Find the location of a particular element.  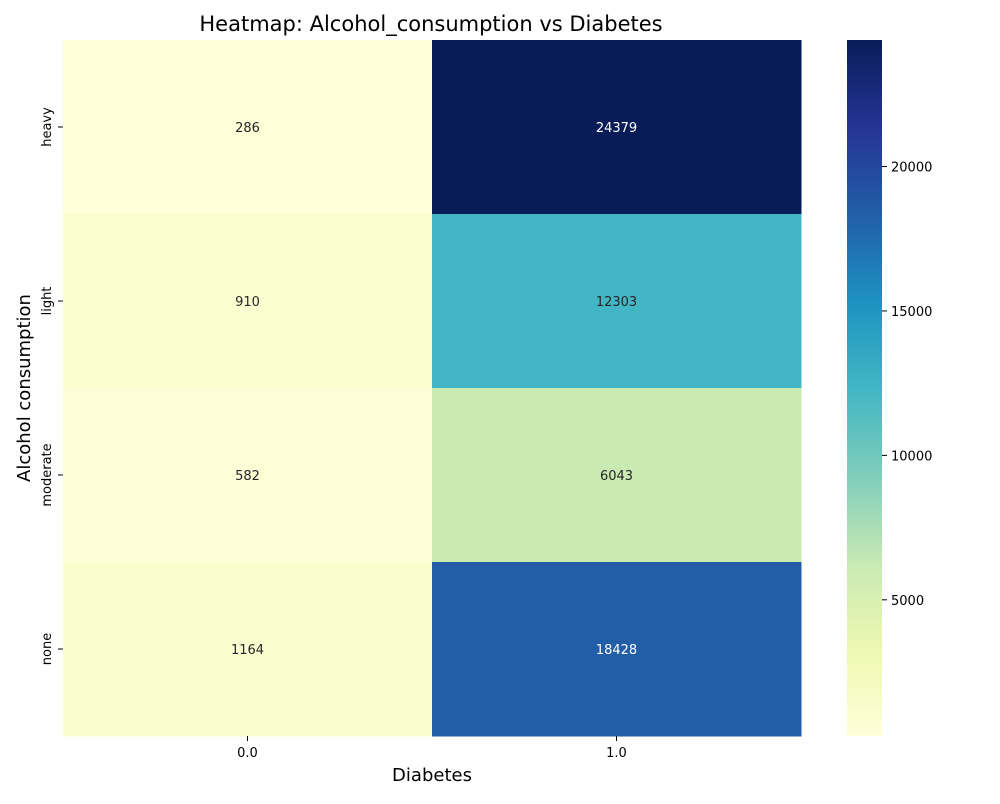

x-axis-label: Diabetes is located at coordinates (432, 775).